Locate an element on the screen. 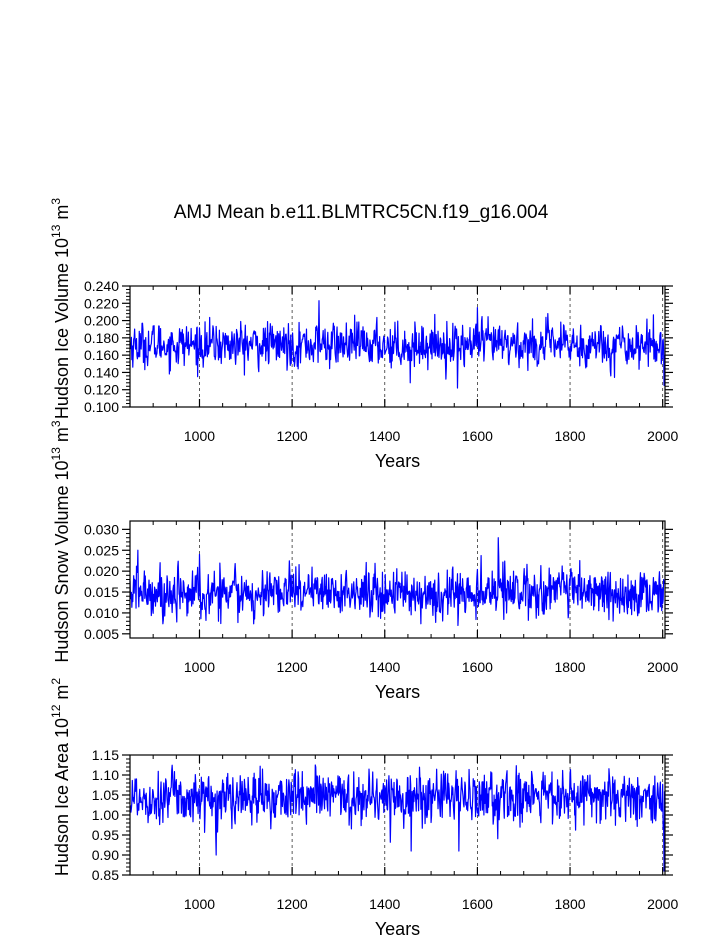  y-tick-label: 0.95 is located at coordinates (105, 835).